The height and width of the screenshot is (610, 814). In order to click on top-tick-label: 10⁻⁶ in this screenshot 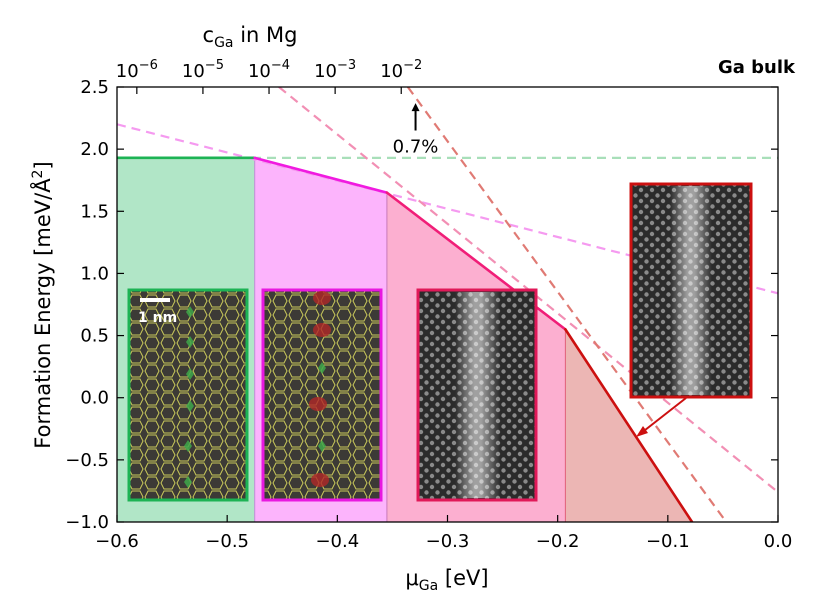, I will do `click(137, 70)`.